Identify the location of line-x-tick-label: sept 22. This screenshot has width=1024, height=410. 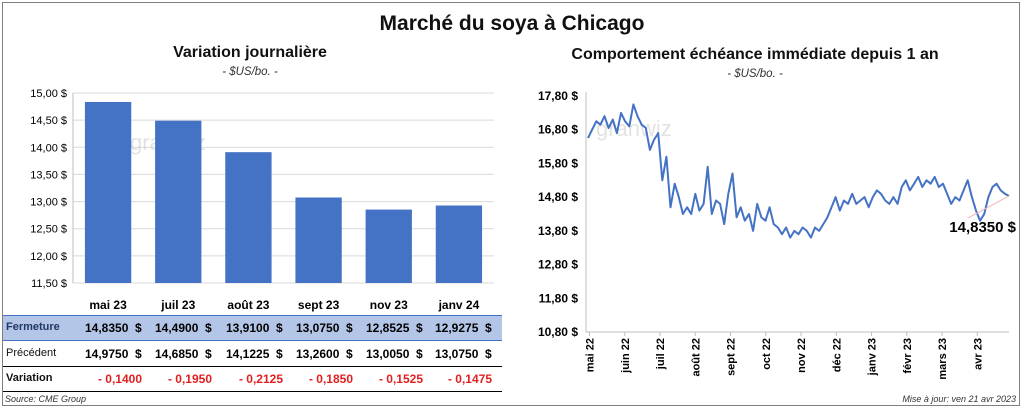
(732, 357).